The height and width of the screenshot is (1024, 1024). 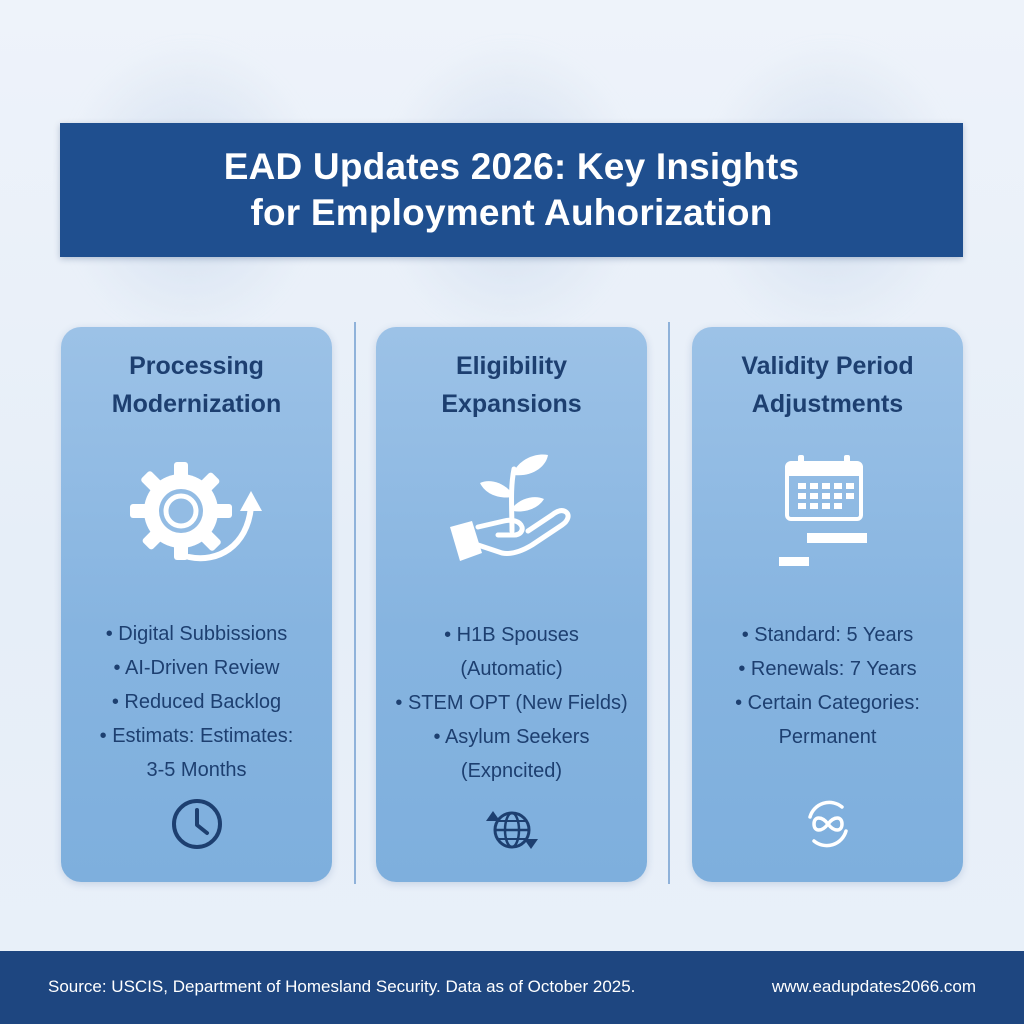 What do you see at coordinates (822, 510) in the screenshot?
I see `calendar-icon` at bounding box center [822, 510].